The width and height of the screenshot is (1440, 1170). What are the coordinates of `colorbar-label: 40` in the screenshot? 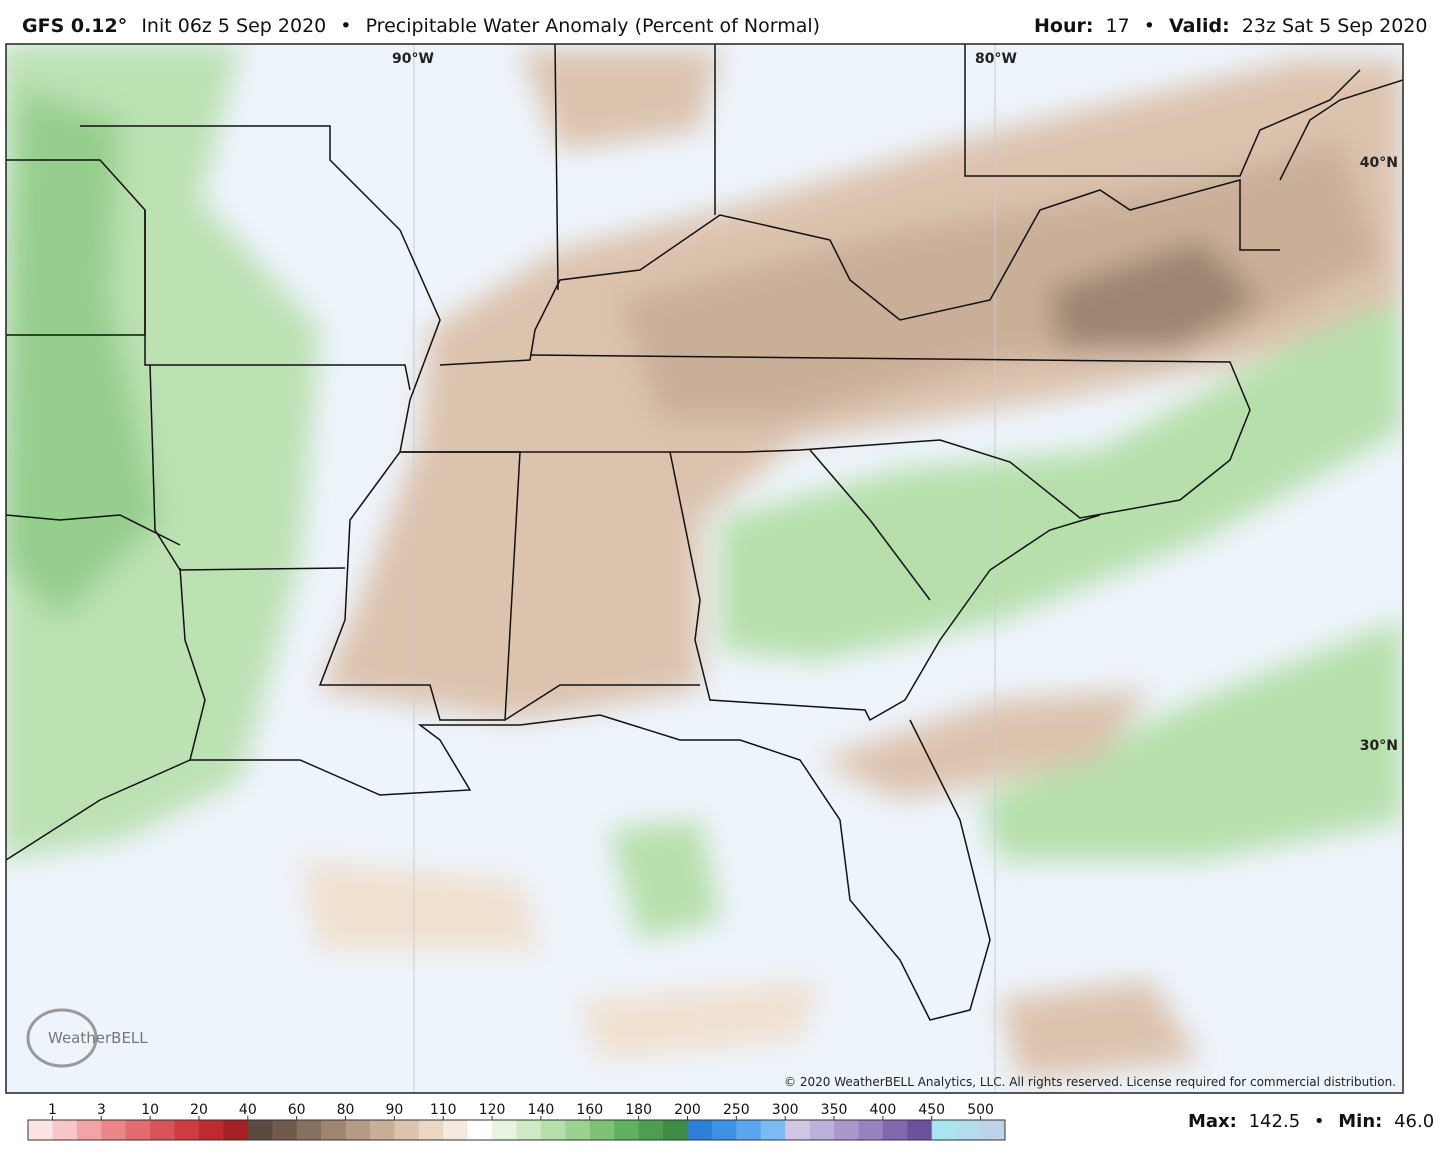 It's located at (248, 1110).